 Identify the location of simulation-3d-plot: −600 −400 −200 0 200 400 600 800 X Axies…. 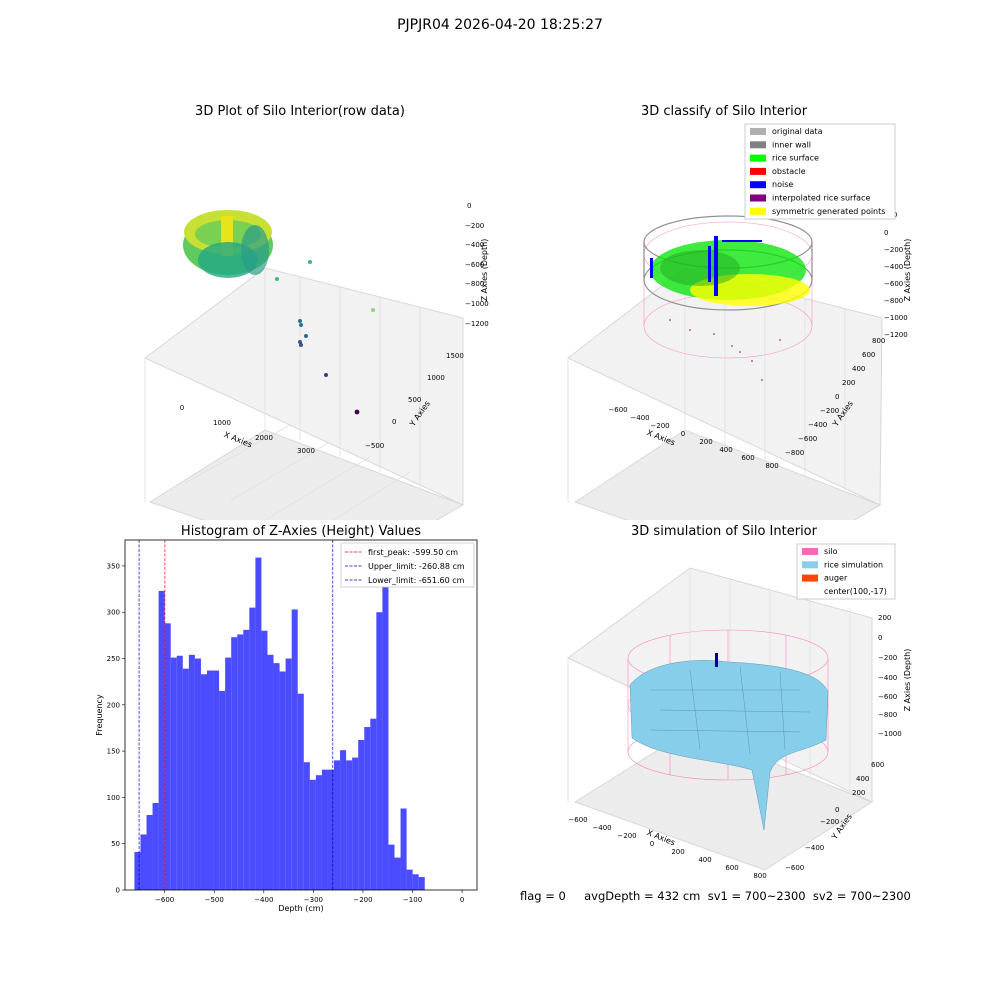
(739, 711).